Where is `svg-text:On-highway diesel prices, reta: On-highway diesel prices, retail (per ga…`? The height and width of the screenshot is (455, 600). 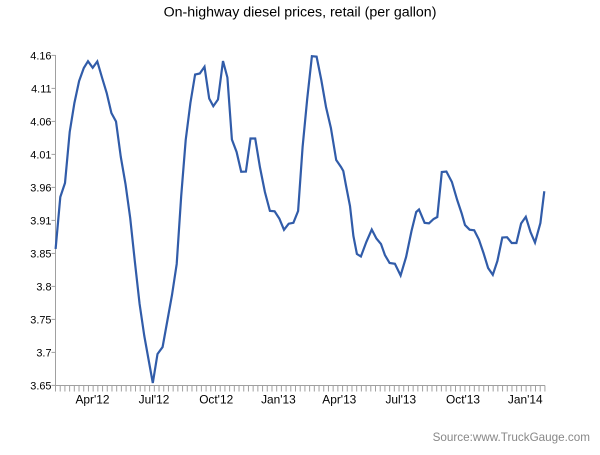 svg-text:On-highway diesel prices, reta: On-highway diesel prices, retail (per ga… is located at coordinates (300, 13).